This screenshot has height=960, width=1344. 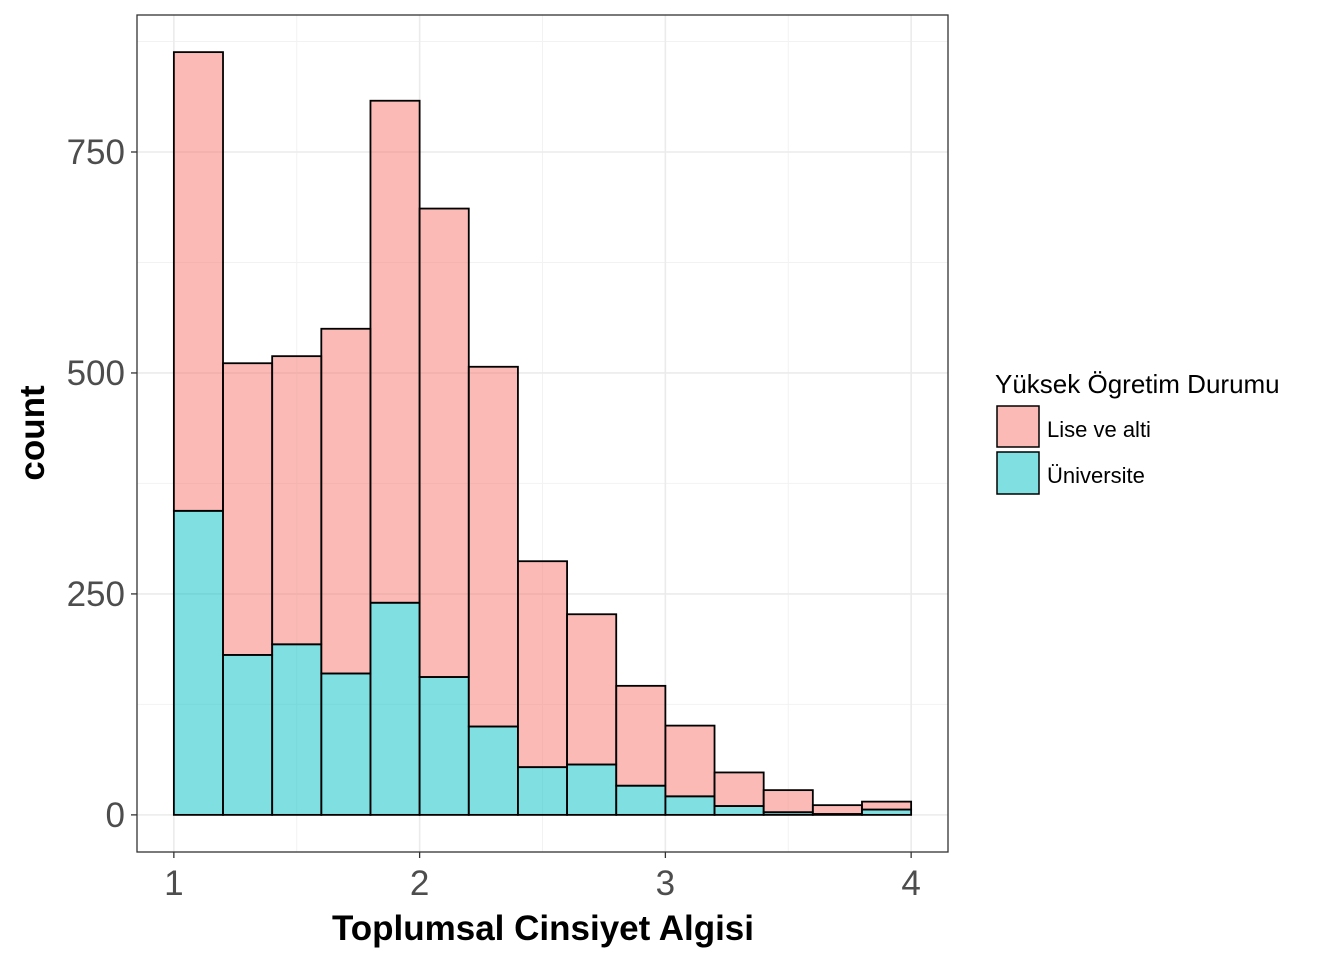 I want to click on y-tick-label: 250, so click(x=96, y=594).